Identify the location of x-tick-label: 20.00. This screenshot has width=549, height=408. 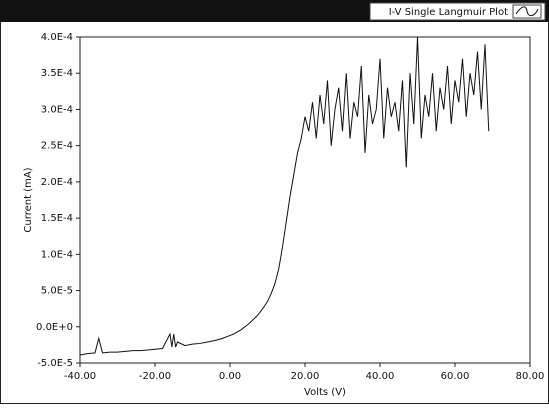
(305, 376).